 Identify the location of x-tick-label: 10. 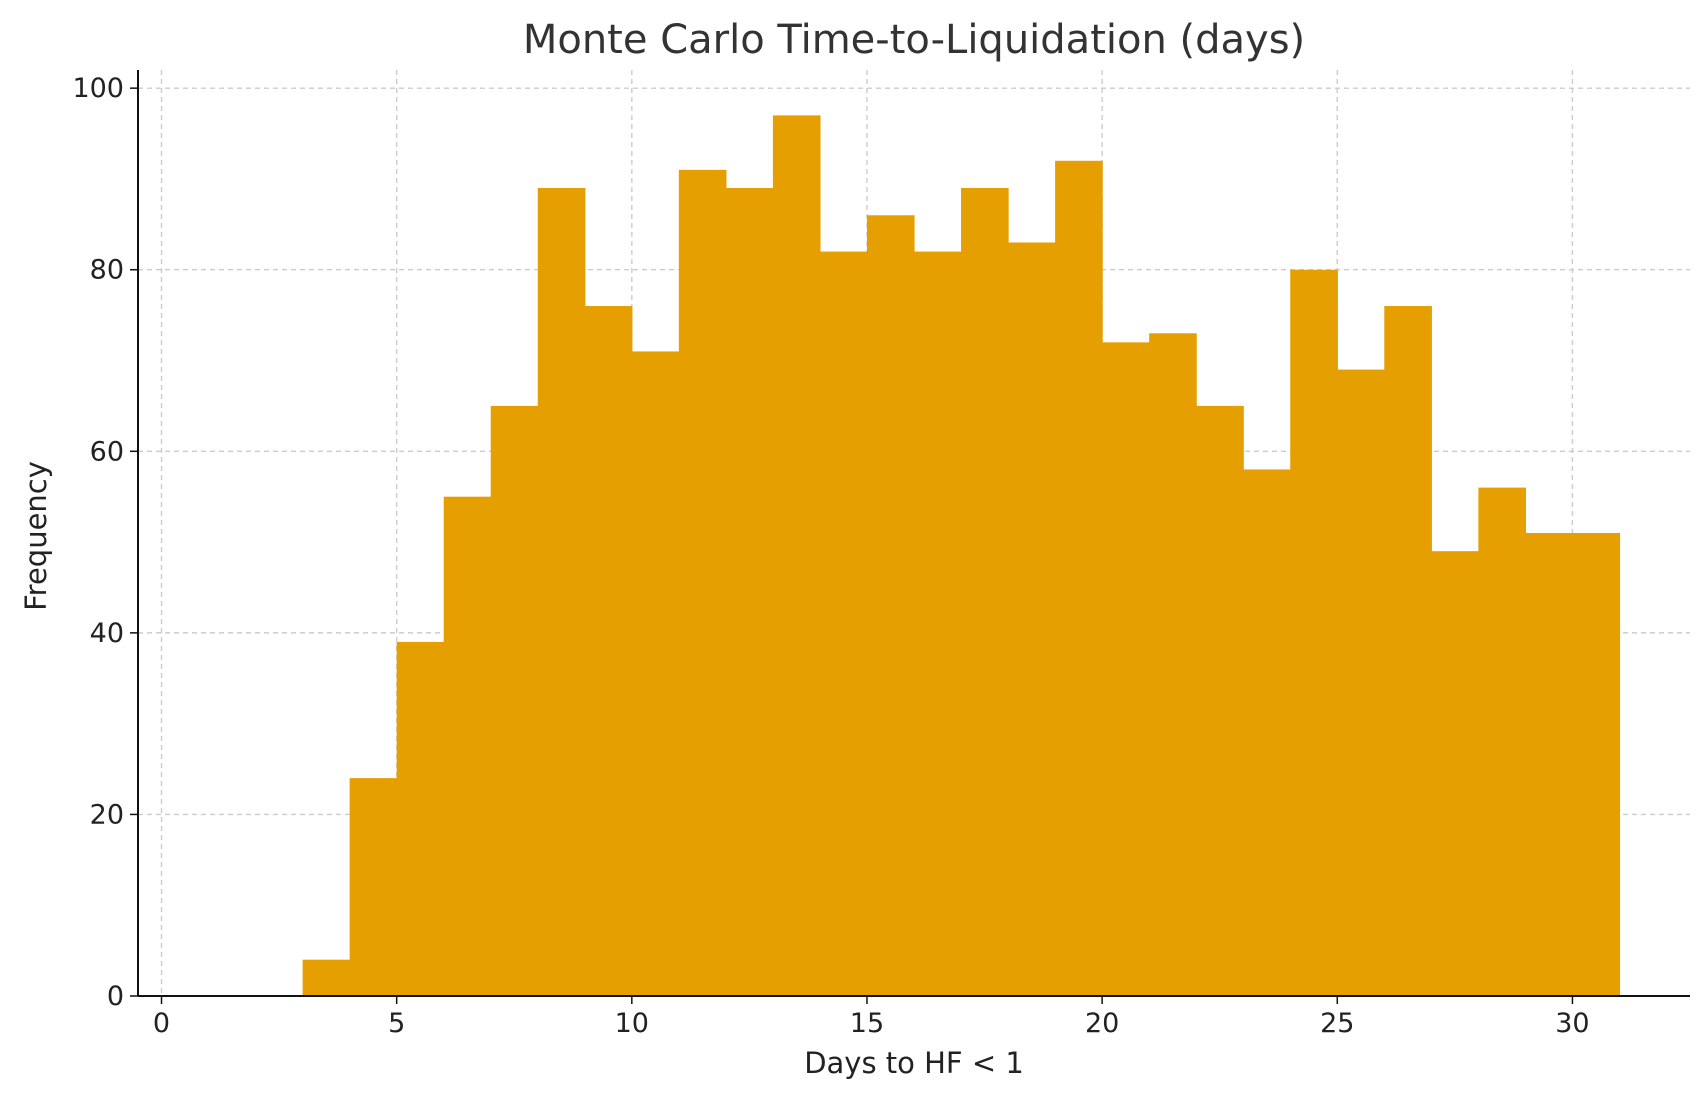
(632, 1023).